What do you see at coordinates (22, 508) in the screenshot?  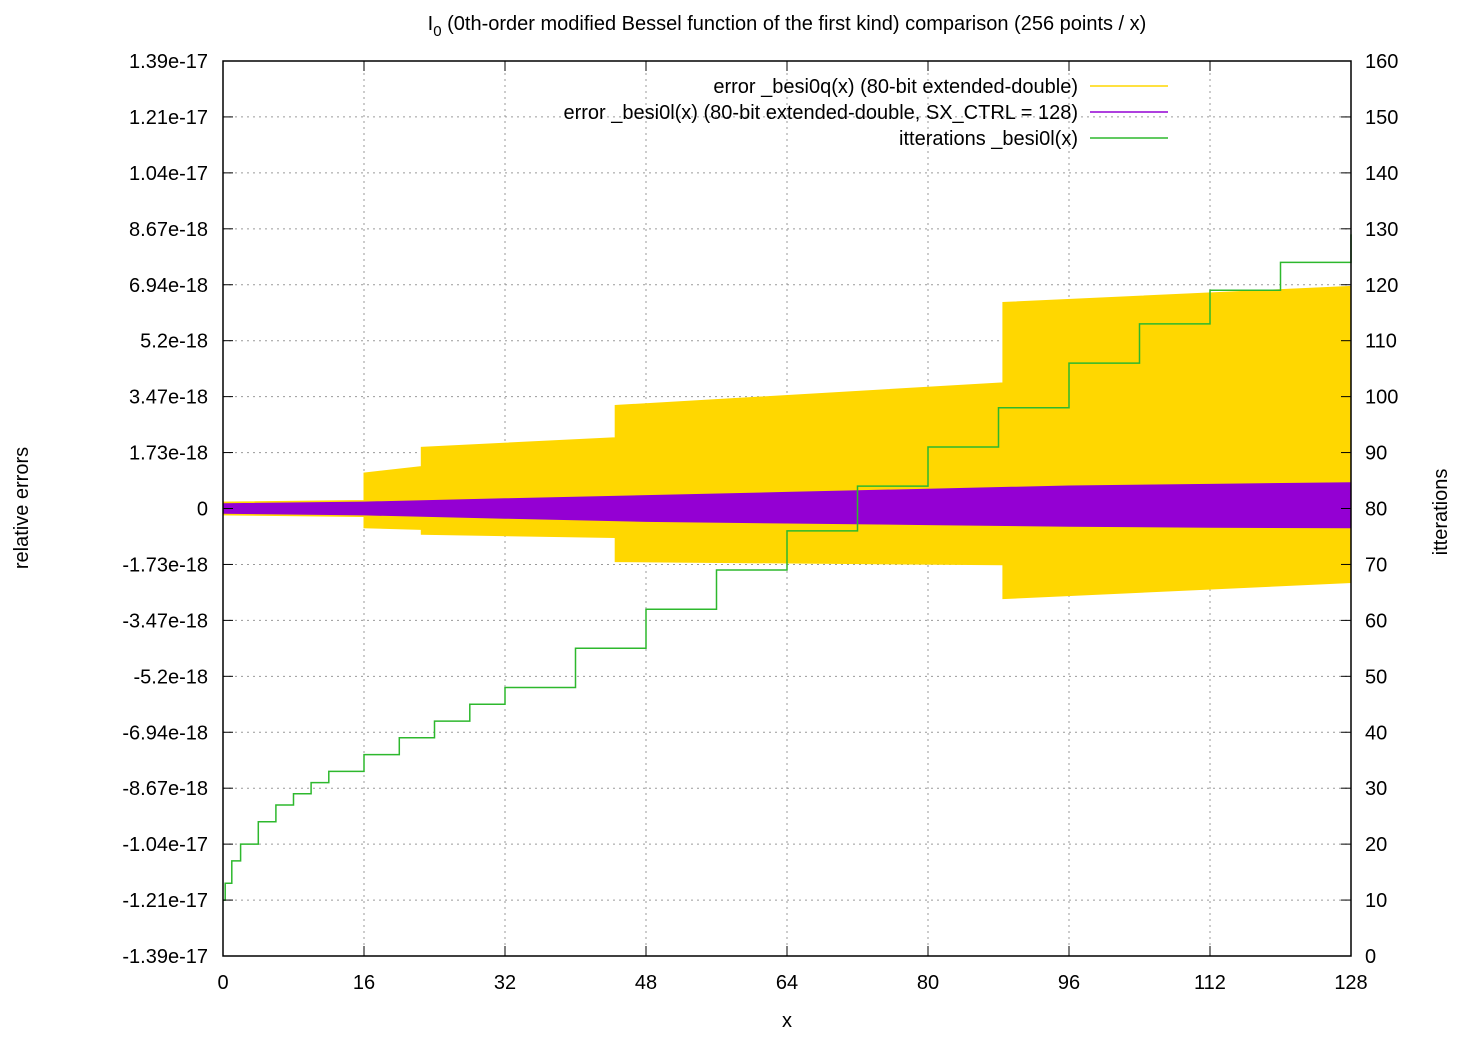 I see `y-axis-label: relative errors` at bounding box center [22, 508].